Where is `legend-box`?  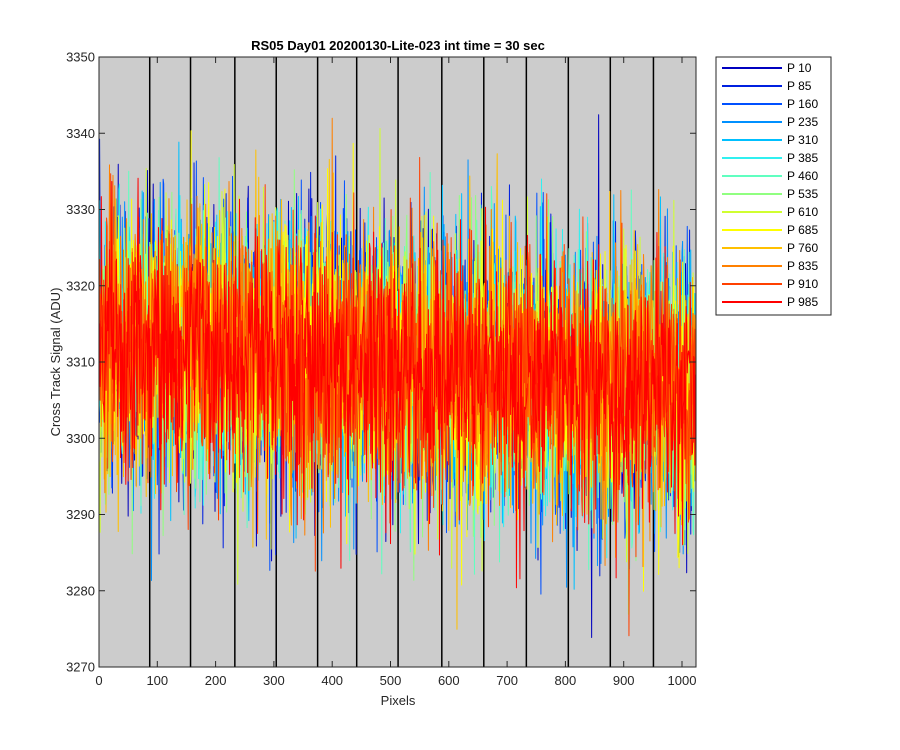 legend-box is located at coordinates (773, 186).